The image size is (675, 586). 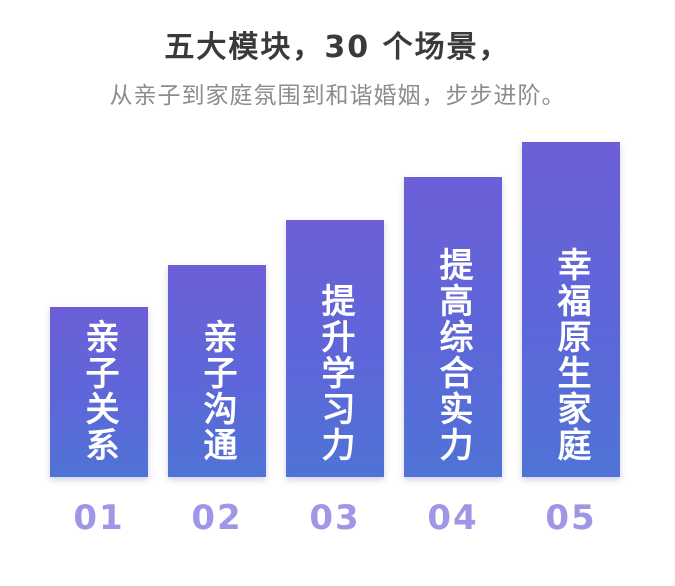 I want to click on module-number: 05, so click(x=571, y=518).